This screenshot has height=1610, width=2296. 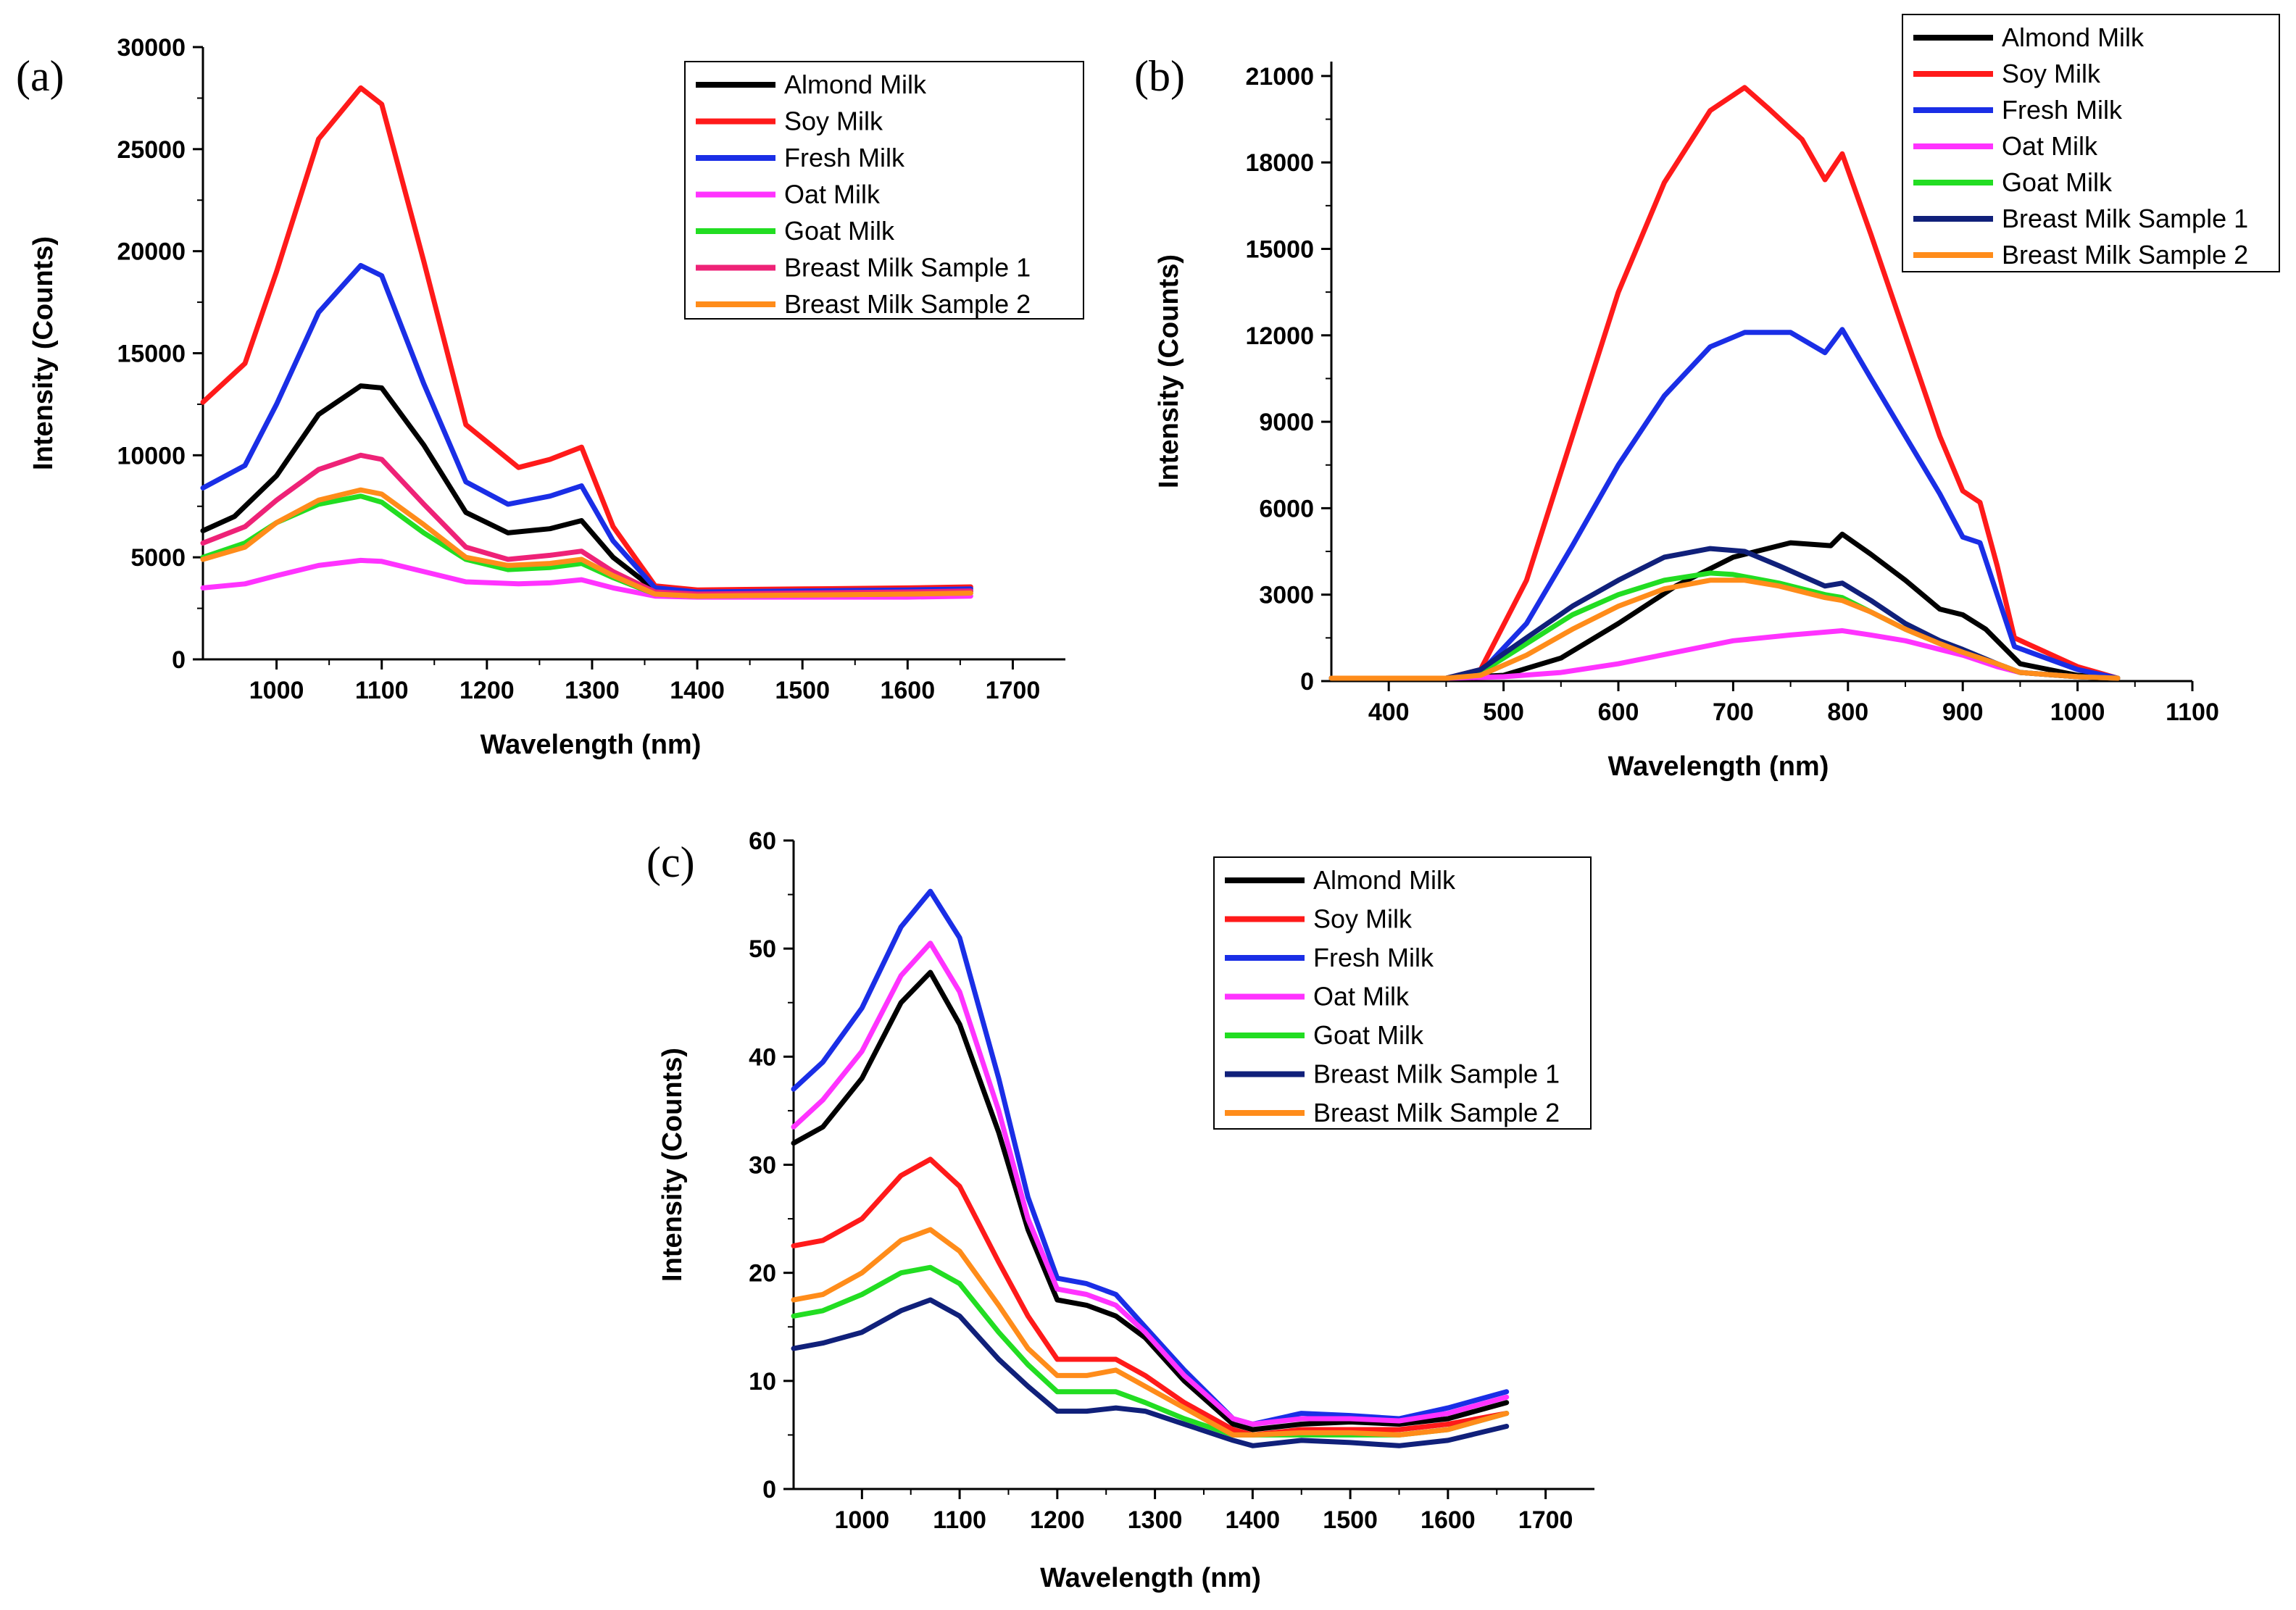 I want to click on y-tick-label: 30000, so click(x=151, y=48).